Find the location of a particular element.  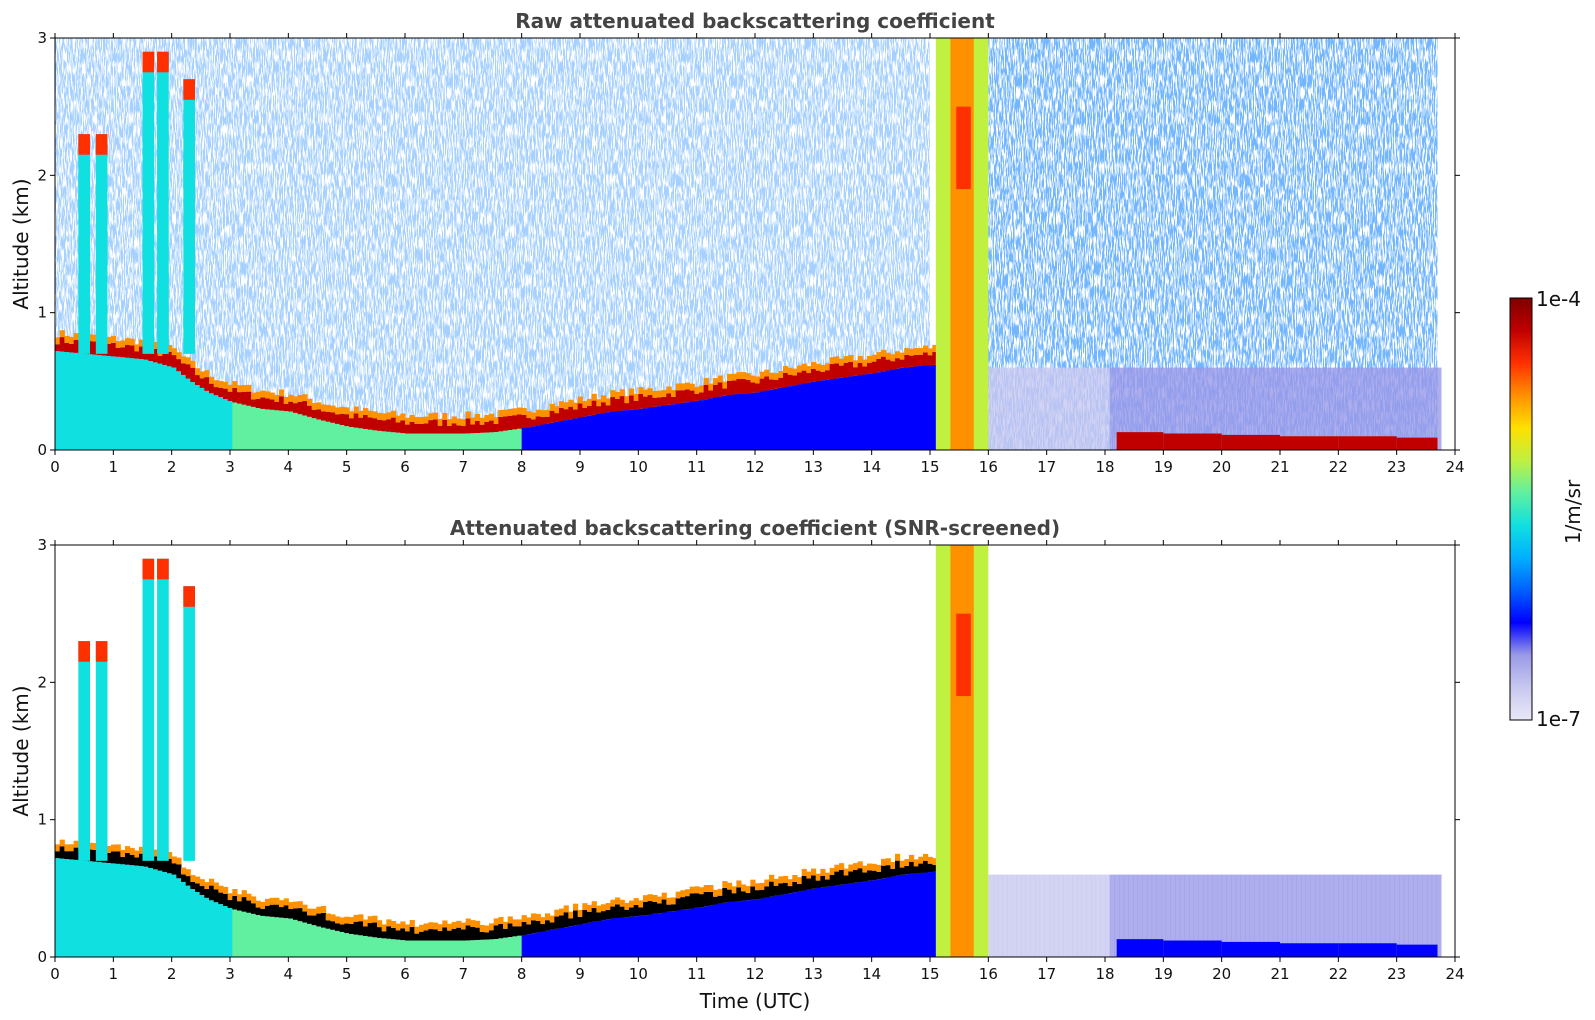

y-axis-label: Altitude (km) is located at coordinates (21, 243).